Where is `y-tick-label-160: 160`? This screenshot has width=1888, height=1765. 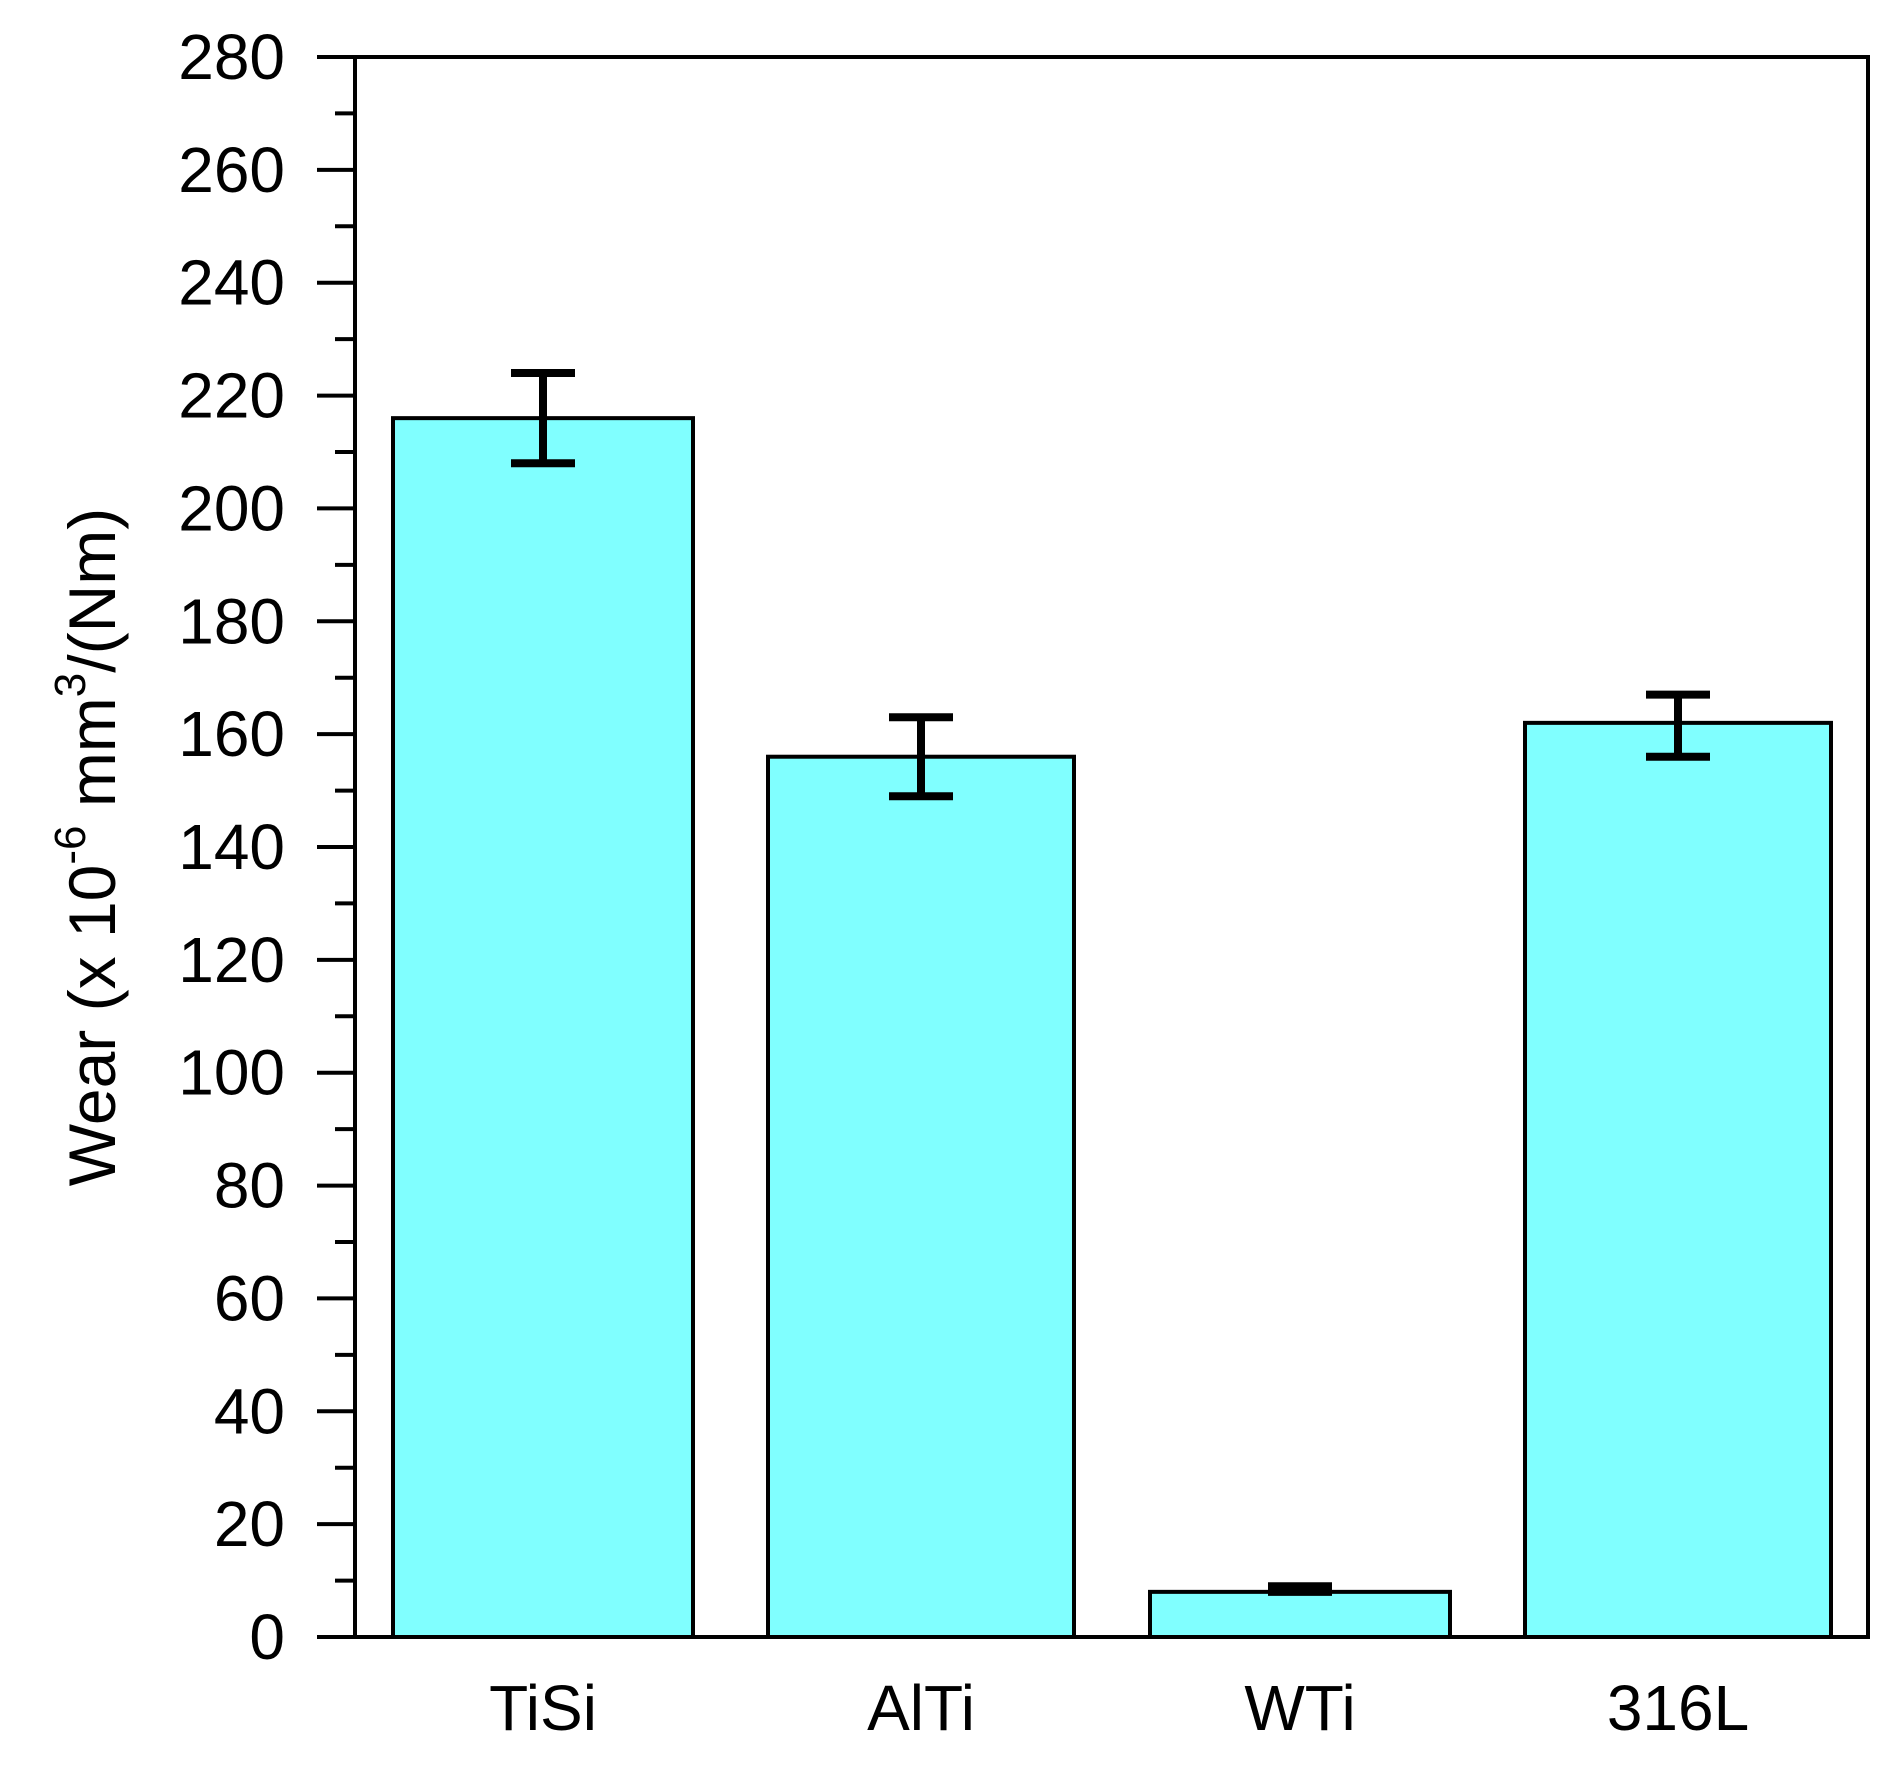
y-tick-label-160: 160 is located at coordinates (231, 734).